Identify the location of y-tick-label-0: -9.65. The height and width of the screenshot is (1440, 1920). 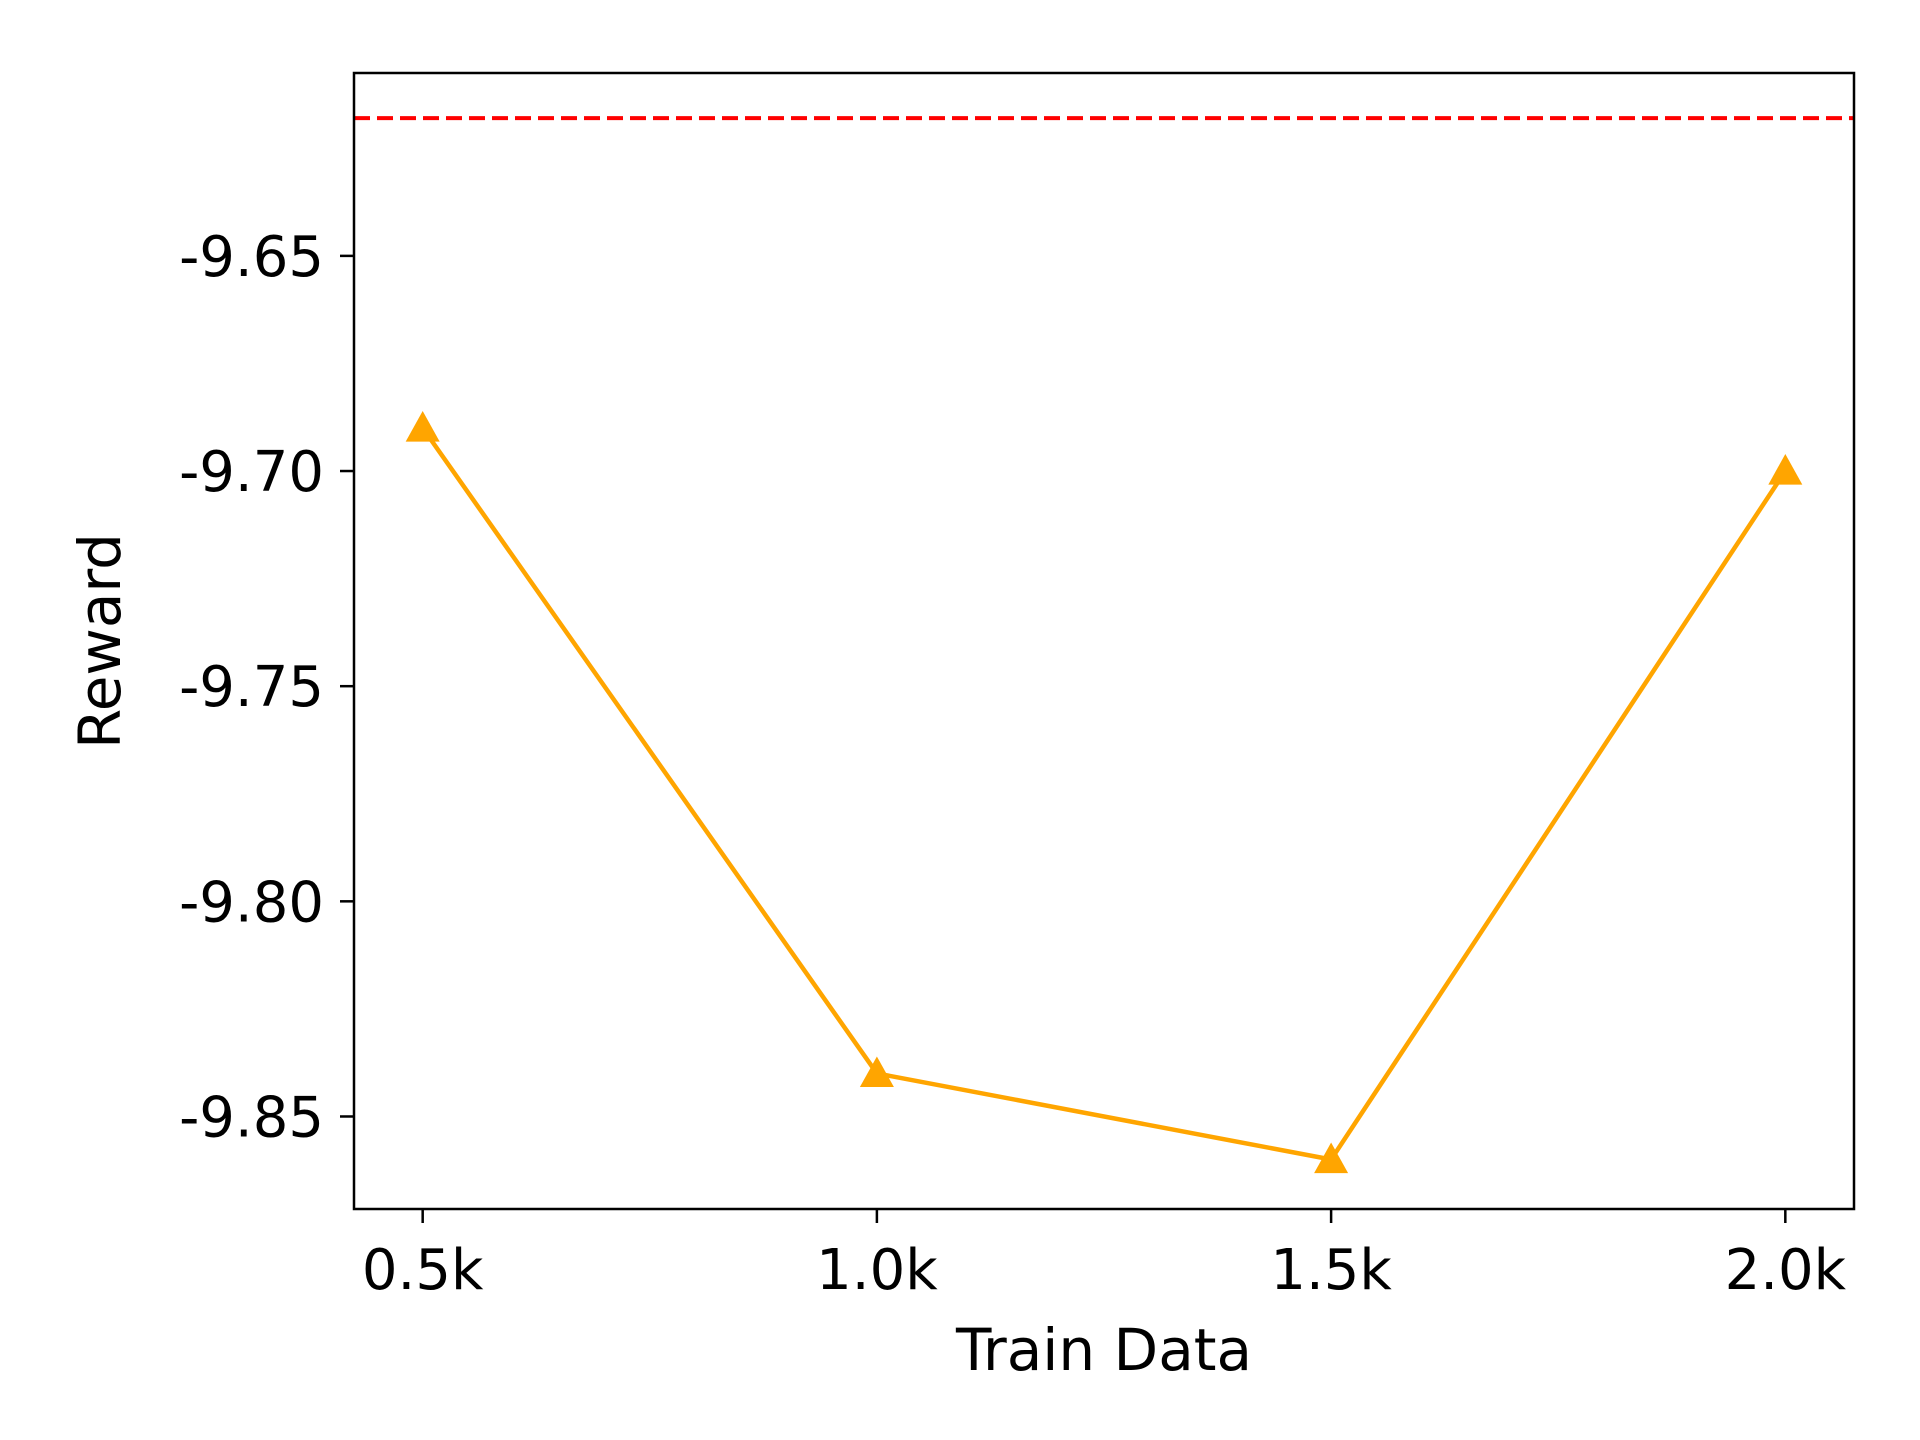
(251, 257).